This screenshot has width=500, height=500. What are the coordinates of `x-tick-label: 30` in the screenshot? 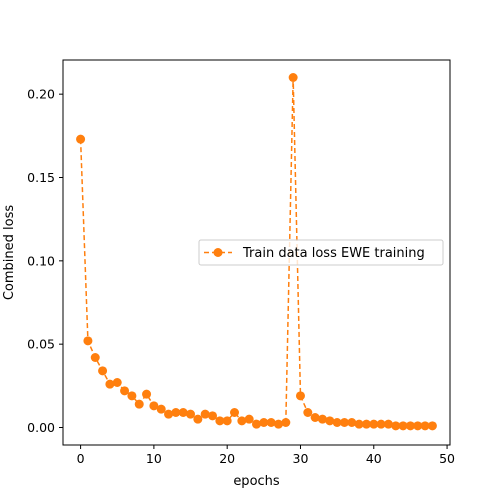 It's located at (301, 458).